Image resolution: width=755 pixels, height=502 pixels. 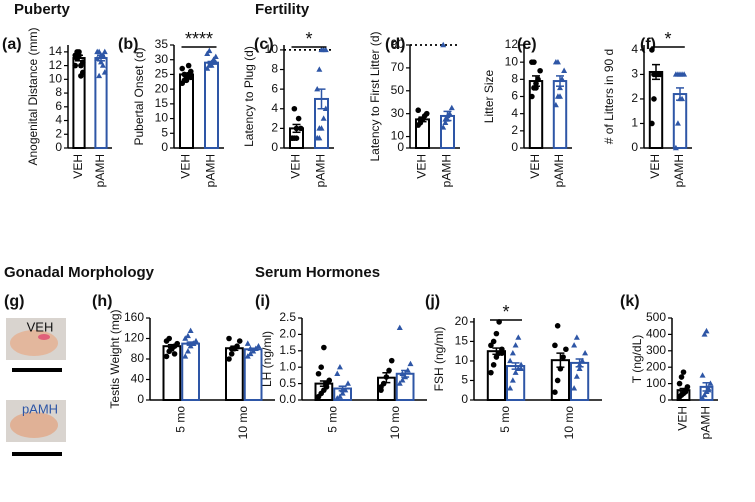 What do you see at coordinates (282, 9) in the screenshot?
I see `section-title: Fertility` at bounding box center [282, 9].